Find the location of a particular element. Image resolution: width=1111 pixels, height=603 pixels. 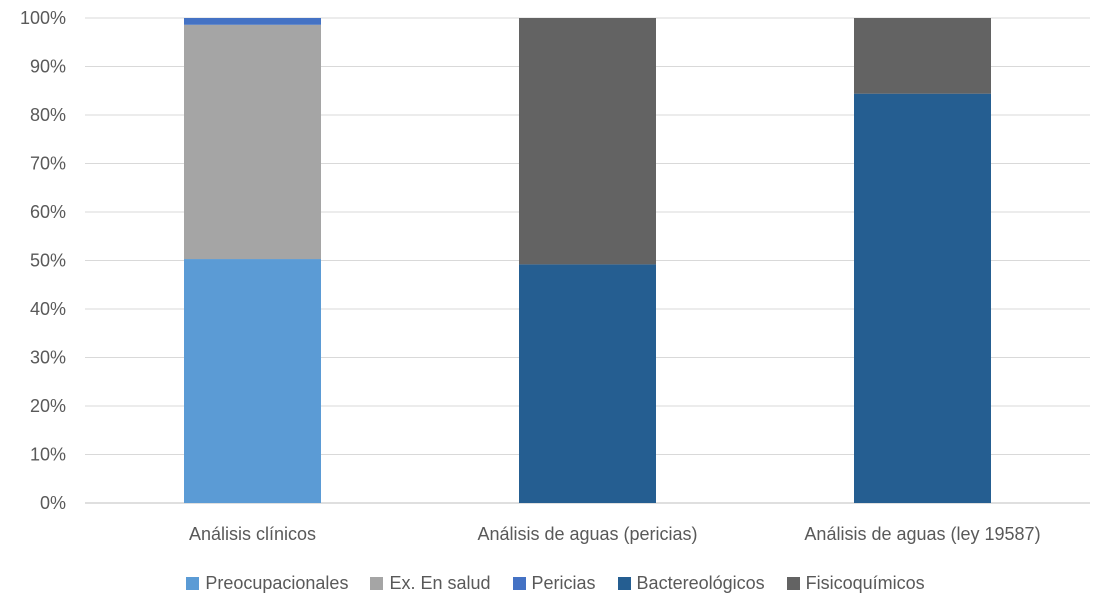

y-tick-label: 40% is located at coordinates (48, 309).